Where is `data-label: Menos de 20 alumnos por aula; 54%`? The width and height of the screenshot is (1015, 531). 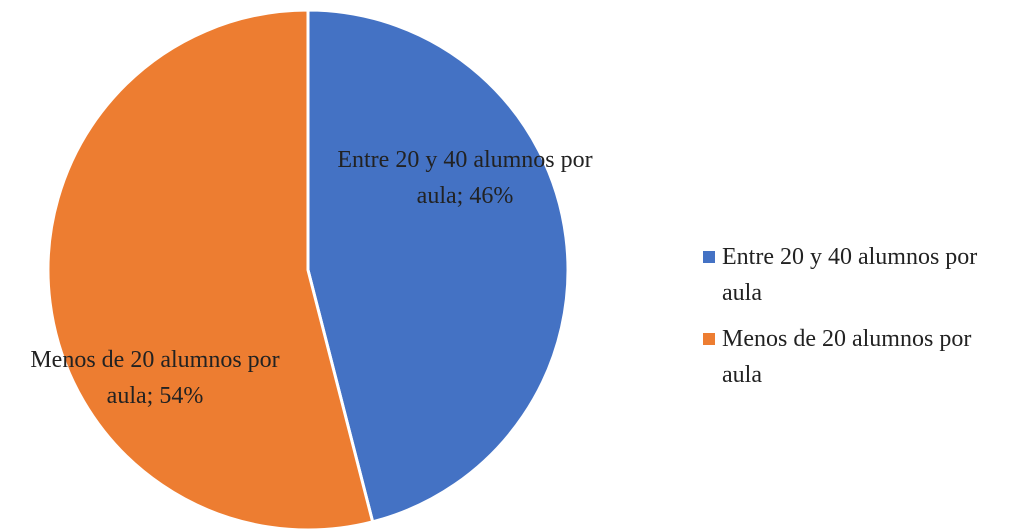 data-label: Menos de 20 alumnos por aula; 54% is located at coordinates (155, 378).